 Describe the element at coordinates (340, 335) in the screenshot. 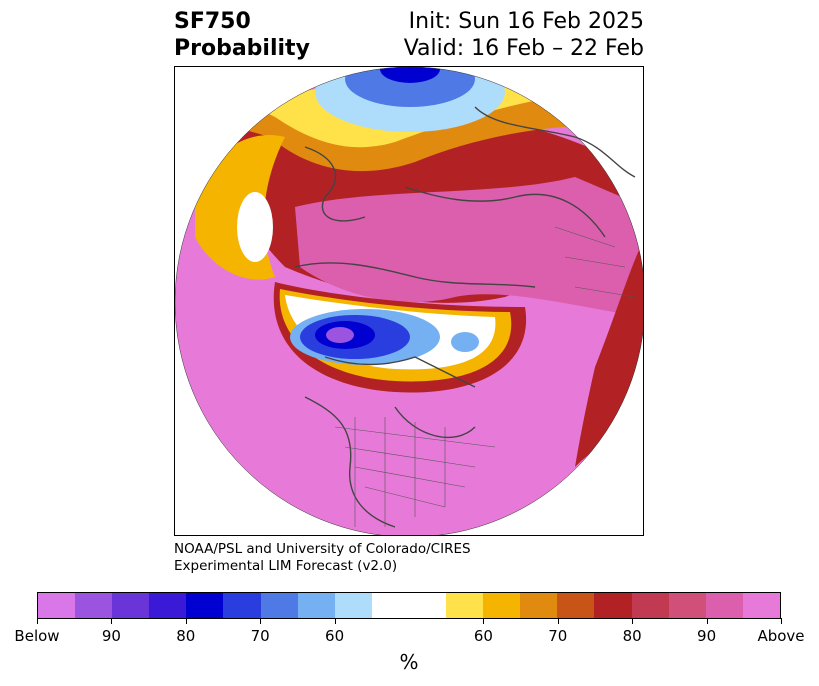

I see `below-core-center` at that location.